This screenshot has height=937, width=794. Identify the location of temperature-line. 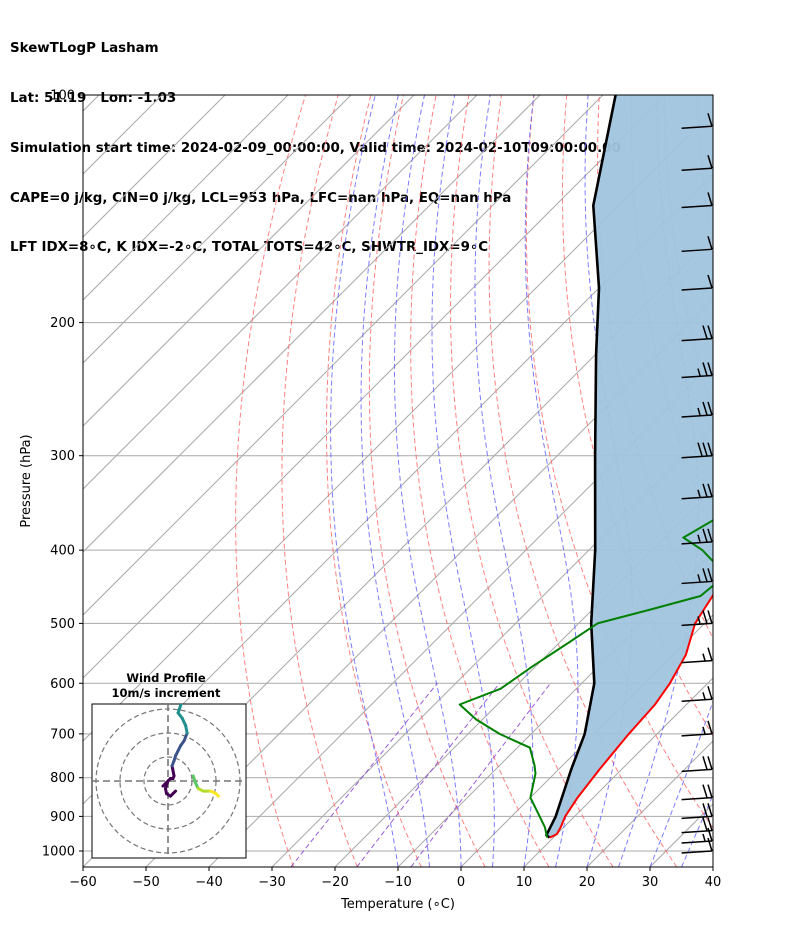
(631, 716).